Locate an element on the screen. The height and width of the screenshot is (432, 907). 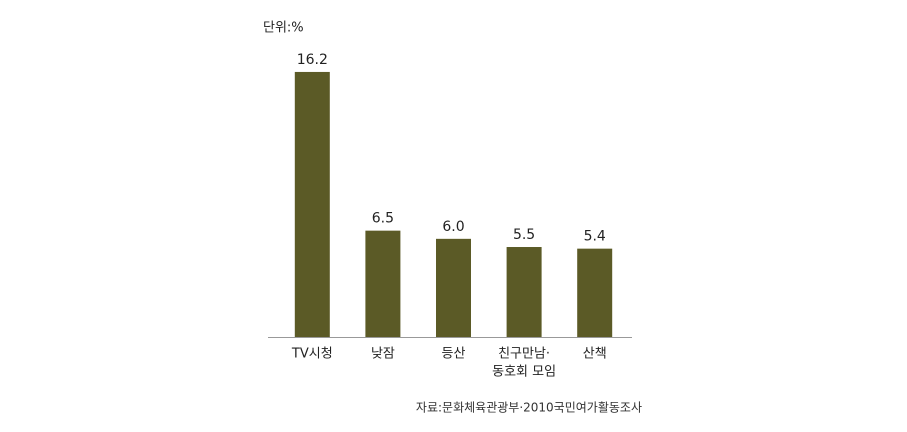
x-tick-label: 동호회 모임 is located at coordinates (524, 372).